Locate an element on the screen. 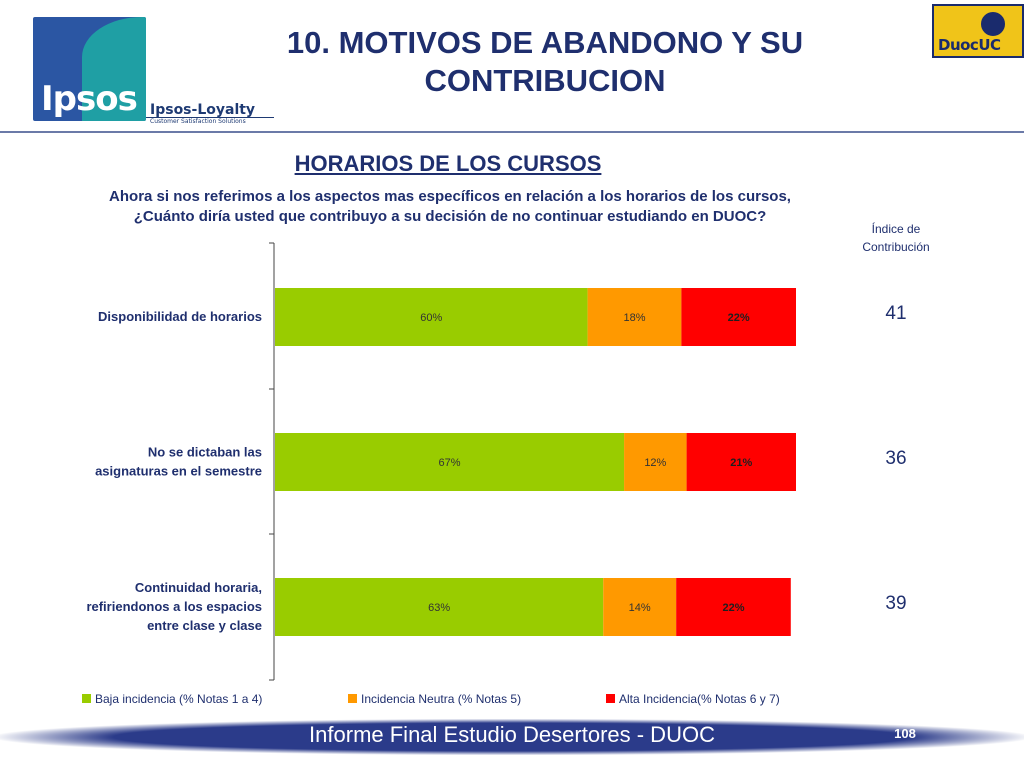 Image resolution: width=1024 pixels, height=768 pixels. data-label: 21% is located at coordinates (741, 463).